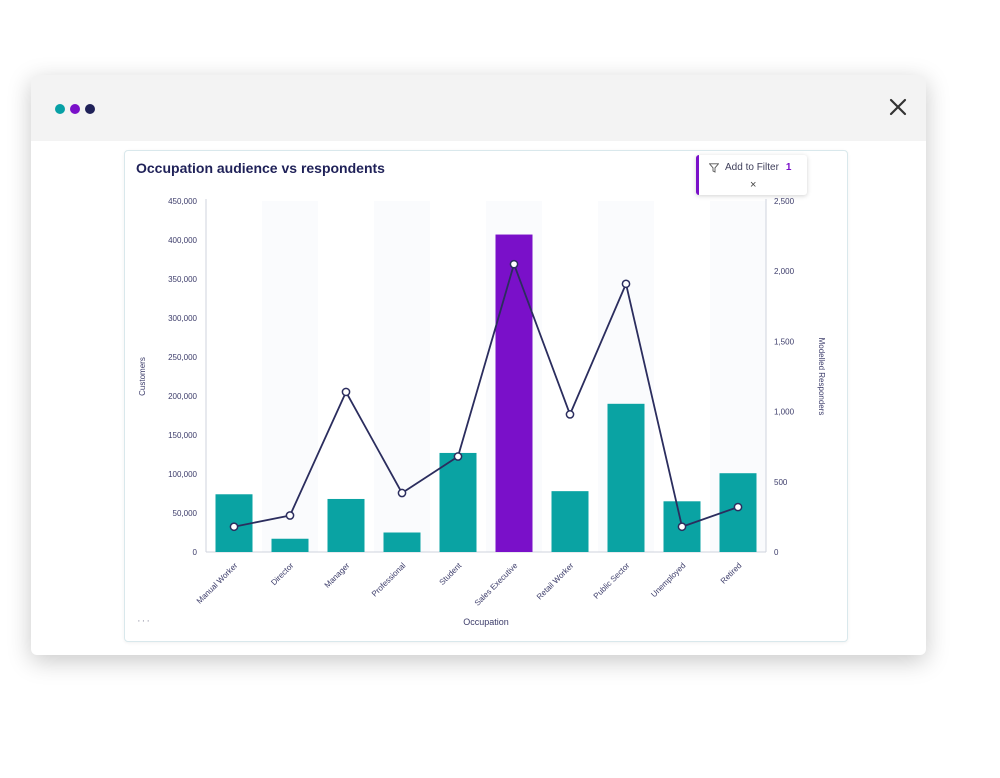  Describe the element at coordinates (182, 240) in the screenshot. I see `y-left-tick-label: 400,000` at that location.